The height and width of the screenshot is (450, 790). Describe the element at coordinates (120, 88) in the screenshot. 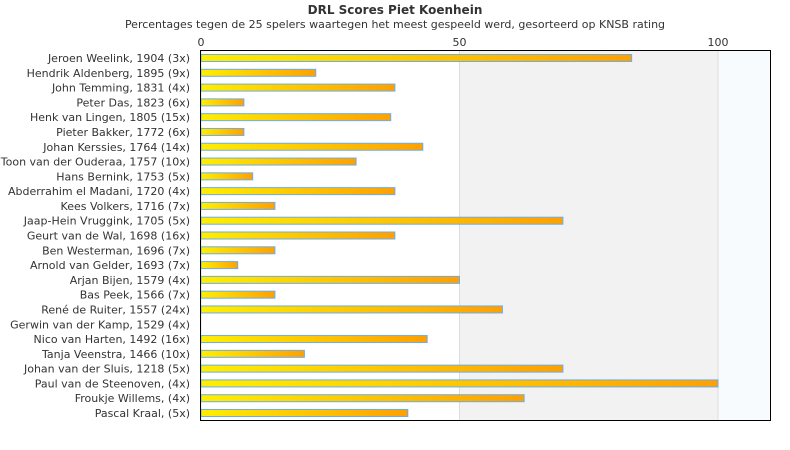

I see `y-category-label: John Temming, 1831 (4x)` at that location.